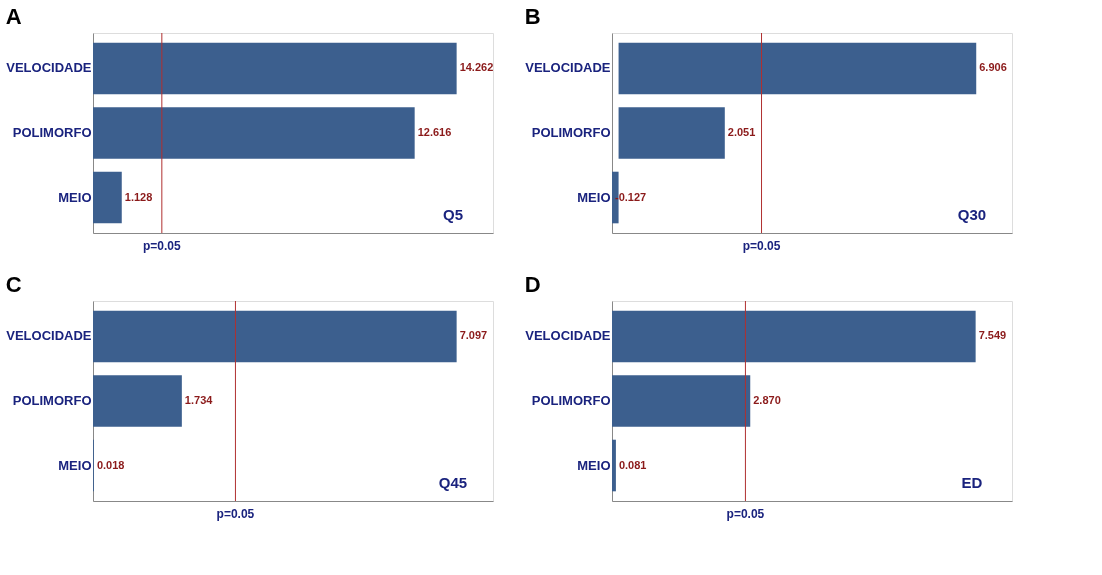  I want to click on chart-title: C, so click(13, 284).